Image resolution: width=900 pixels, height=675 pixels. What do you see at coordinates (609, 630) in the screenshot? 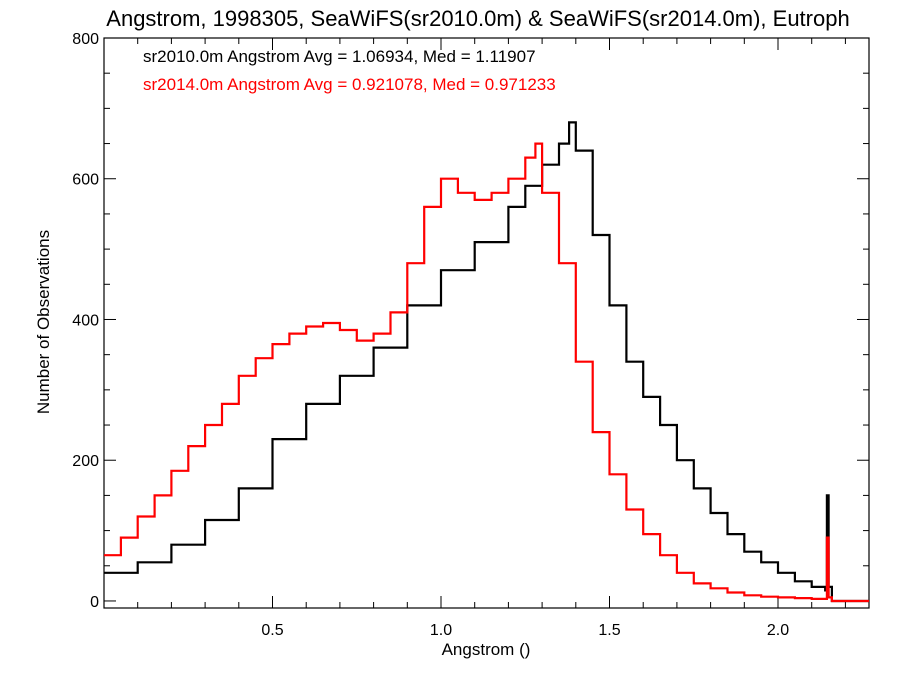
I see `x-tick-label: 1.5` at bounding box center [609, 630].